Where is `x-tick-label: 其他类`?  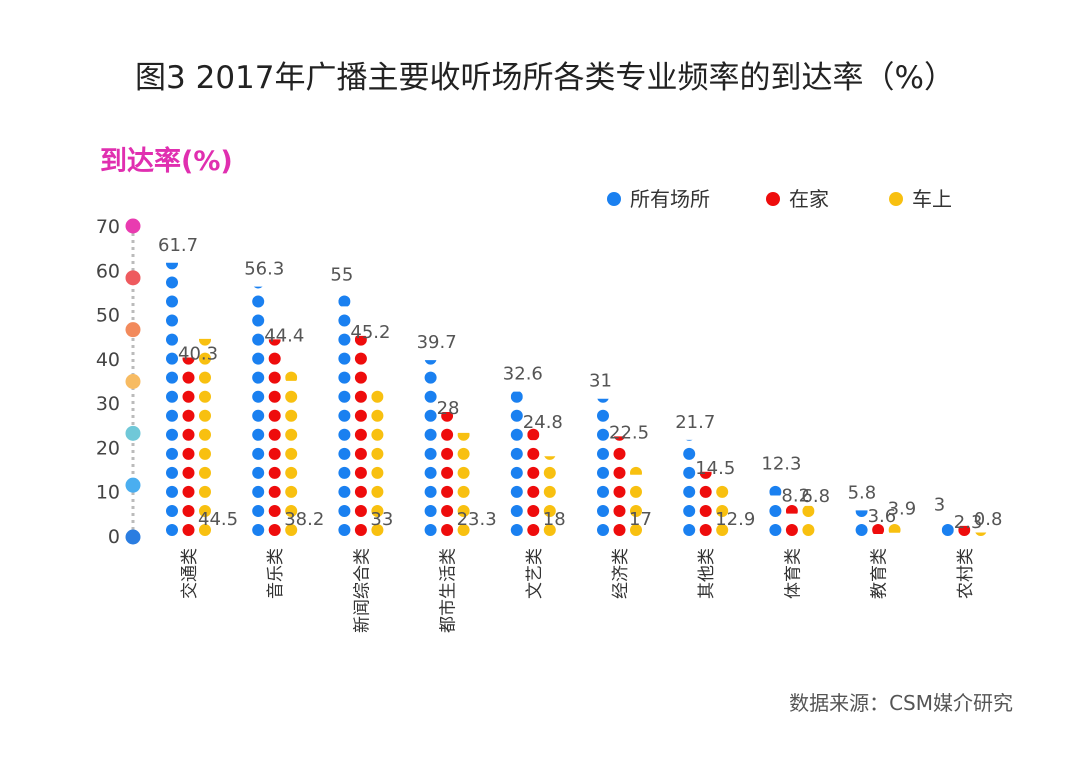
x-tick-label: 其他类 is located at coordinates (707, 573).